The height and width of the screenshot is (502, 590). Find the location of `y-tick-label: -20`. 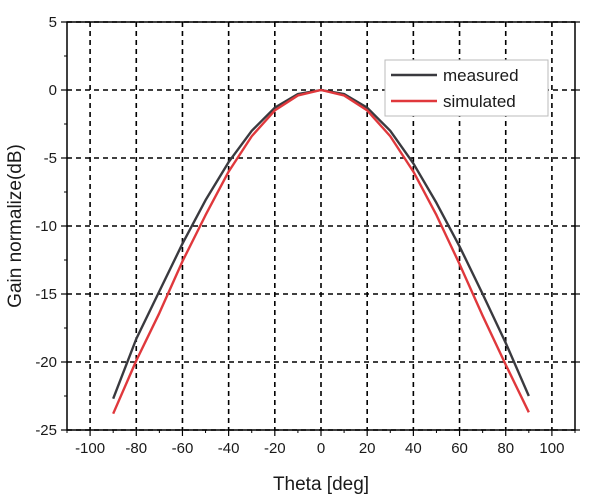

y-tick-label: -20 is located at coordinates (46, 362).